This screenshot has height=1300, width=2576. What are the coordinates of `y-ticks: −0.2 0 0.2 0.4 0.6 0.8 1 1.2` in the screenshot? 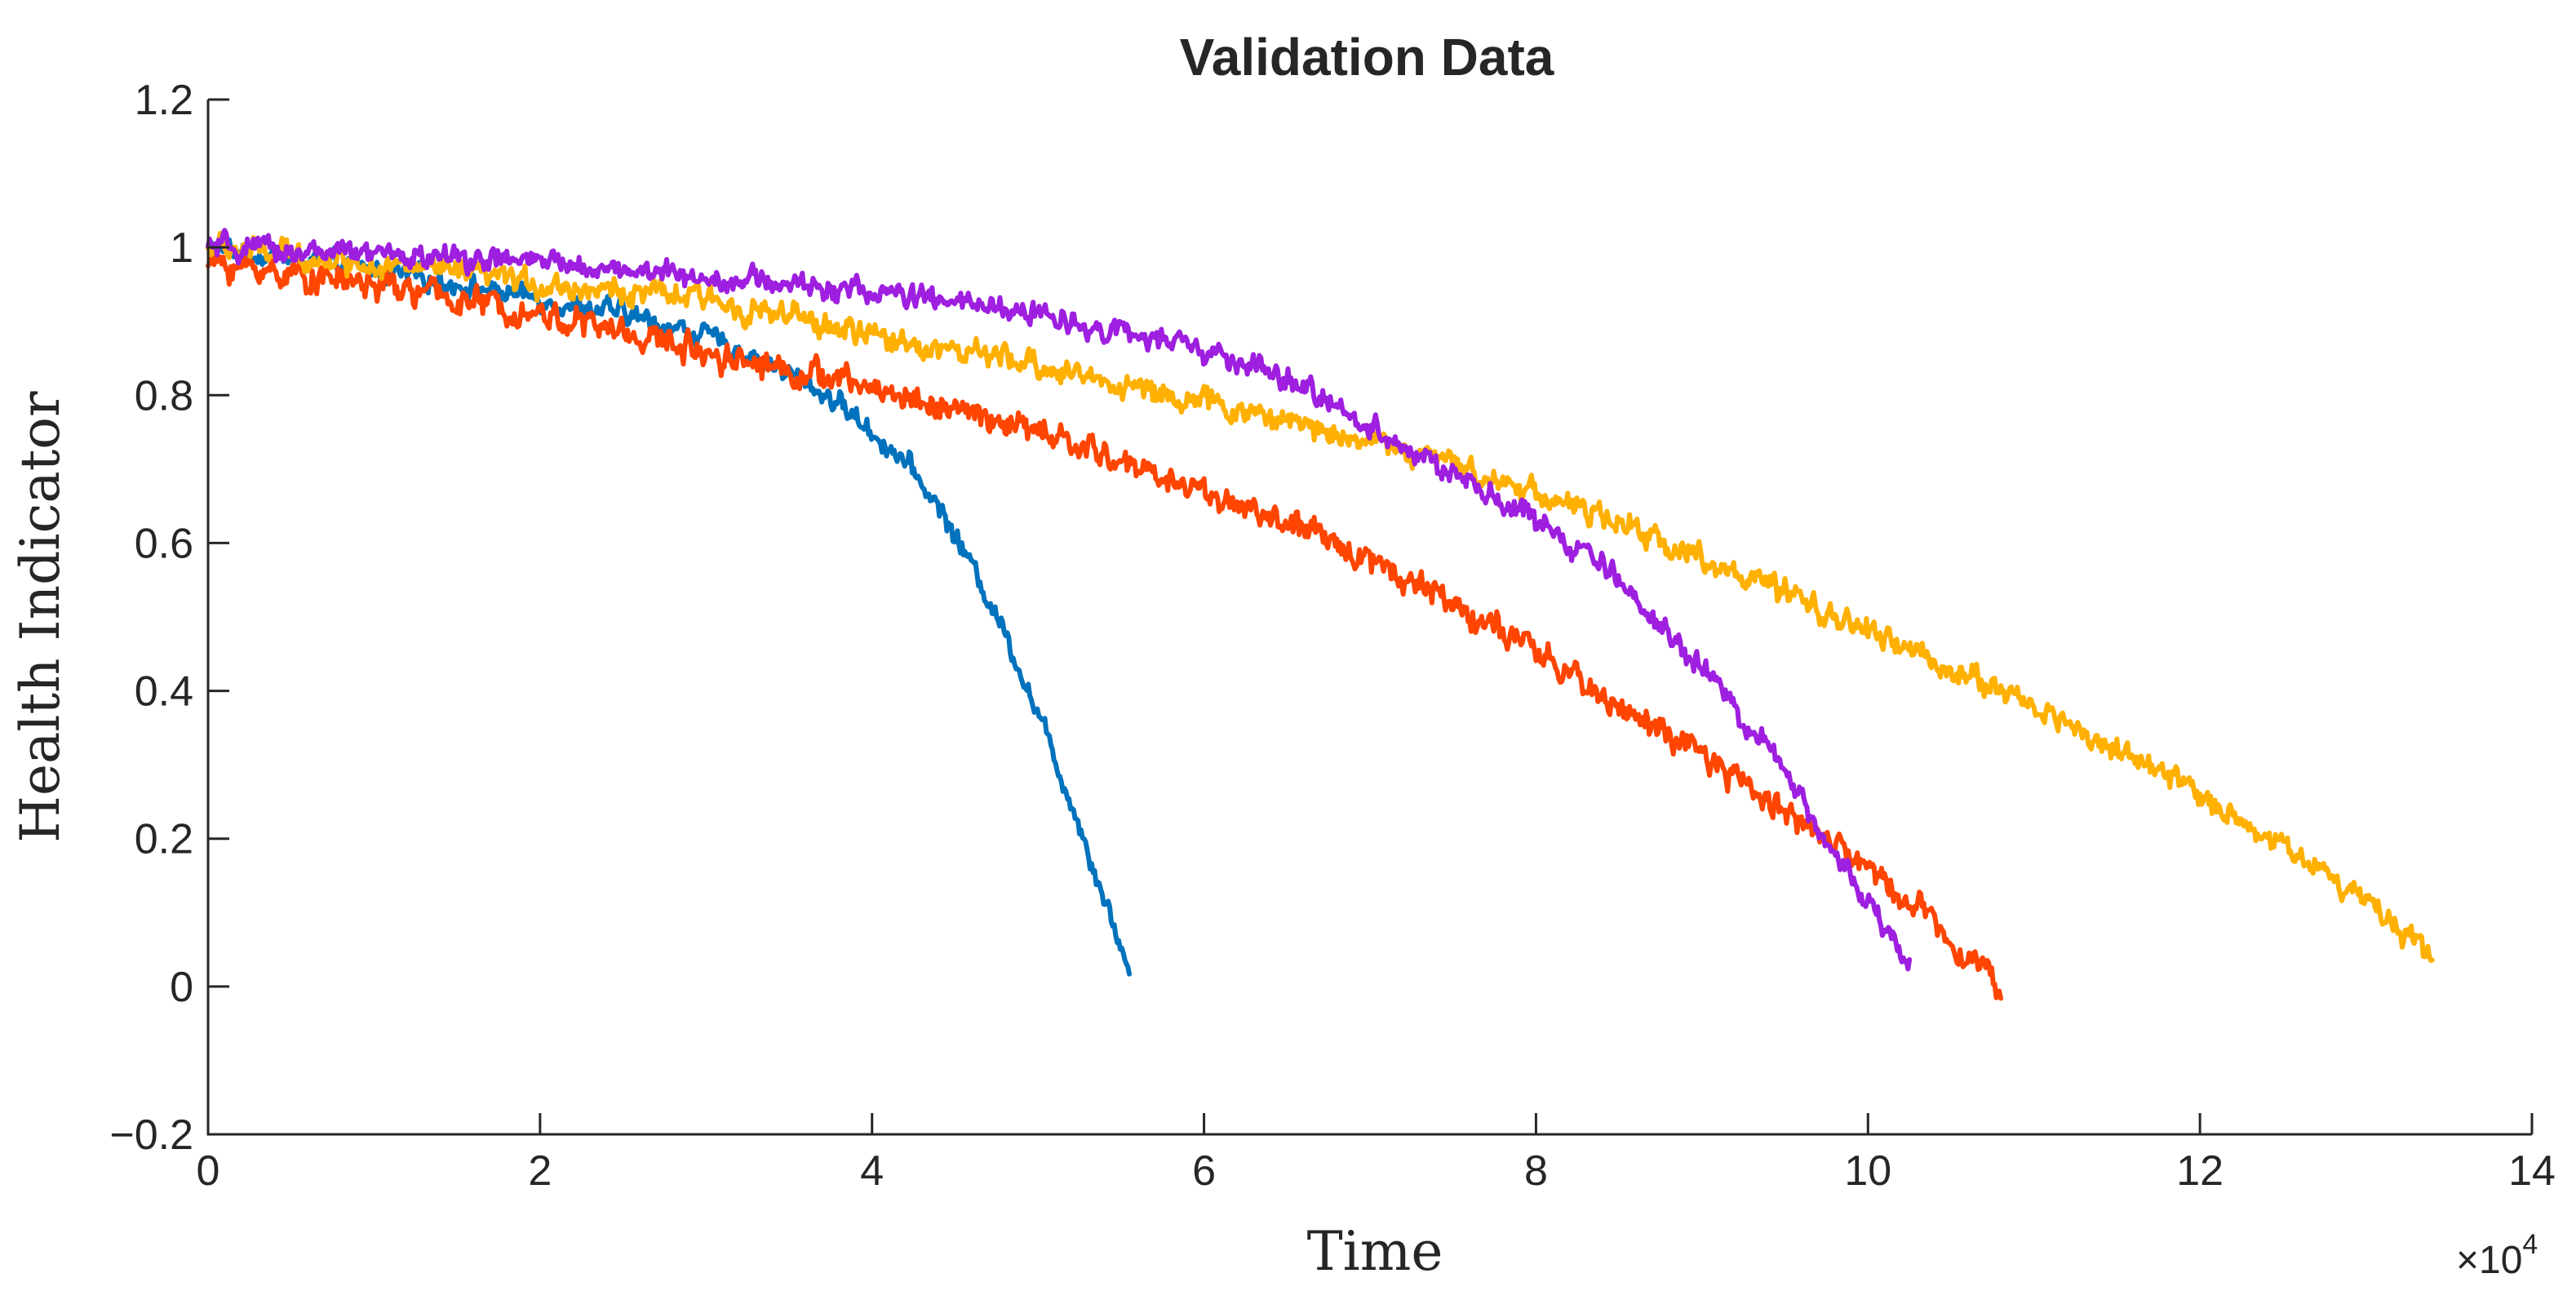 It's located at (169, 618).